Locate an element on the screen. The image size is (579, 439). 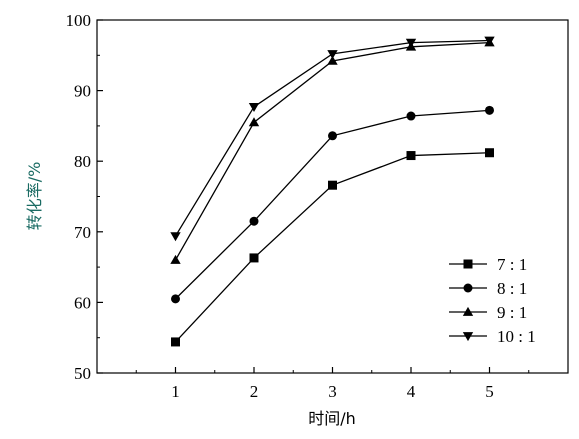
x-axis: 1 2 3 4 5 is located at coordinates (332, 384).